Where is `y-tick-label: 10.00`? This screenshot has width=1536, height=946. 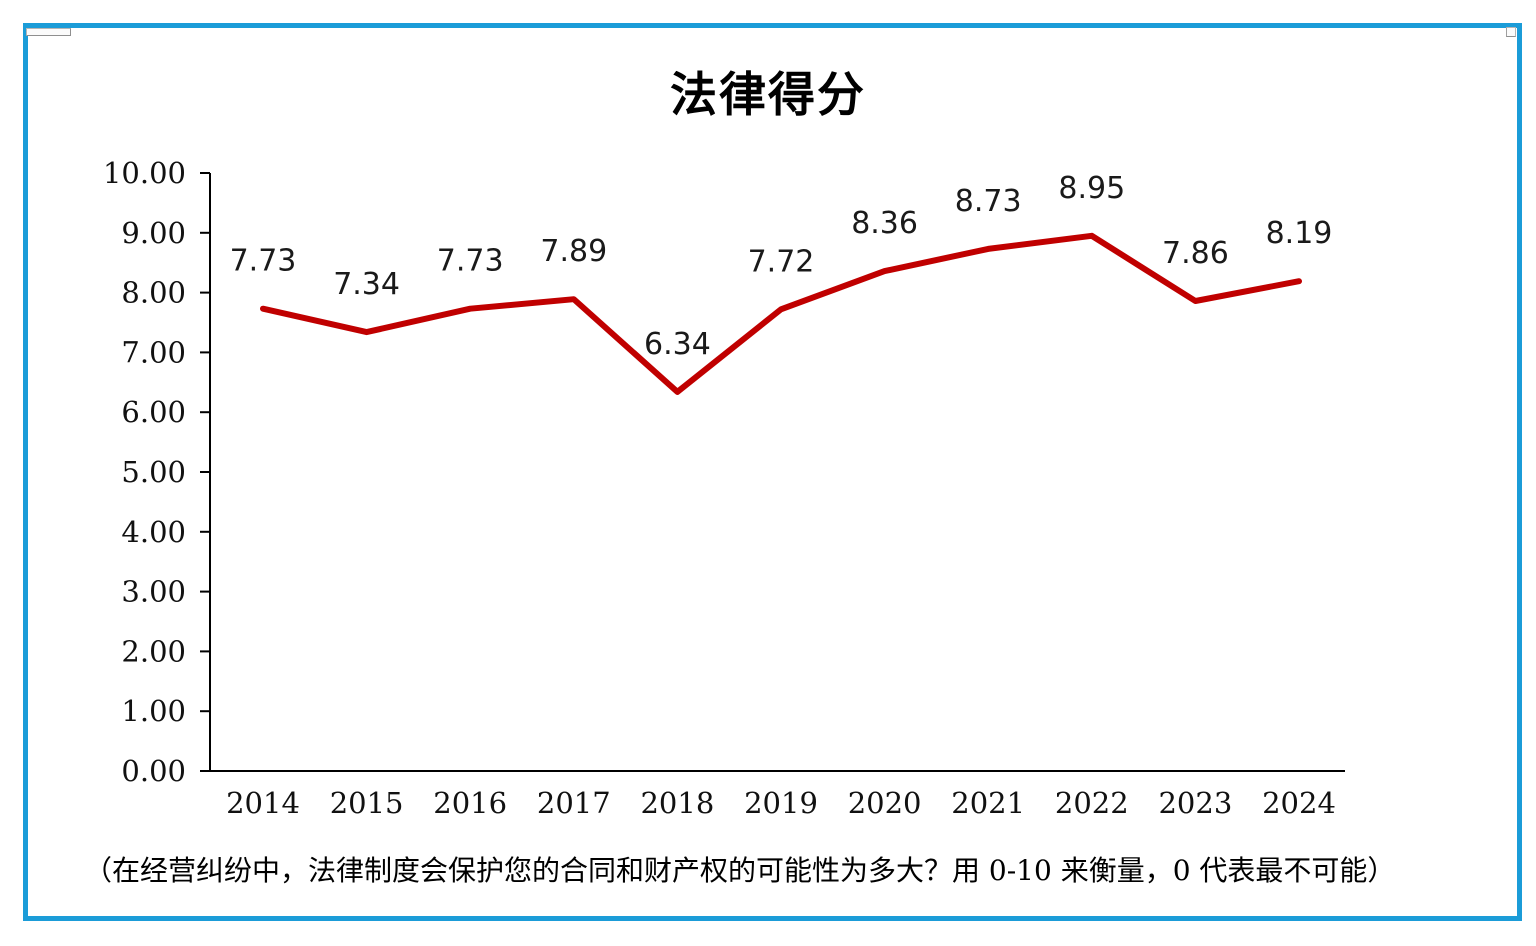 y-tick-label: 10.00 is located at coordinates (144, 173).